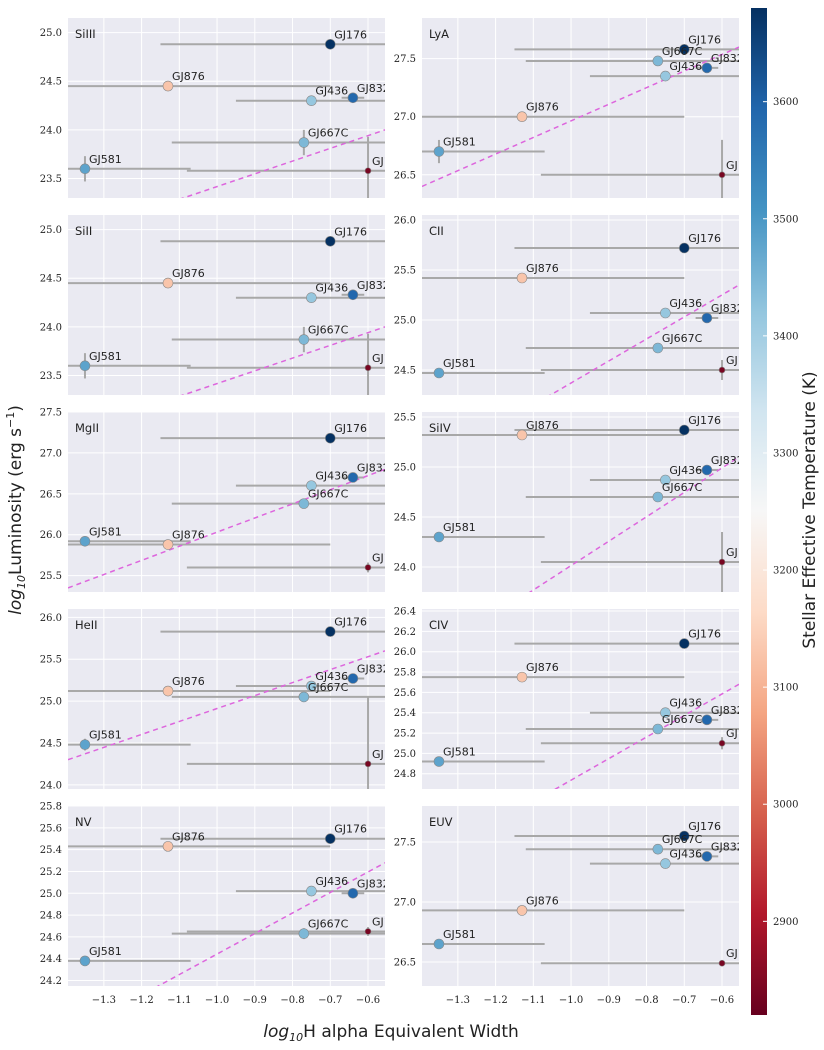 Image resolution: width=824 pixels, height=1050 pixels. What do you see at coordinates (16, 510) in the screenshot?
I see `y-axis-label: log10Luminosity (erg s−1)` at bounding box center [16, 510].